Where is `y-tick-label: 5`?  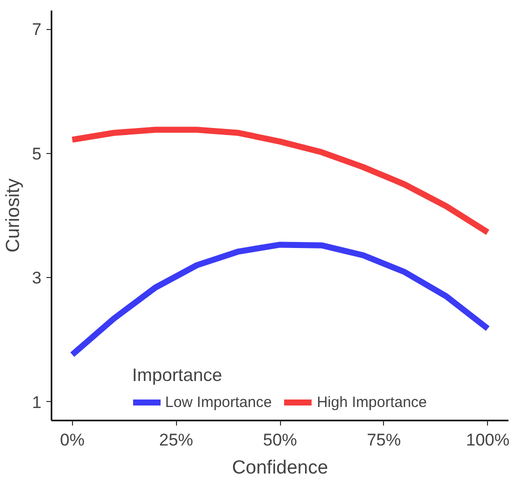
y-tick-label: 5 is located at coordinates (37, 154).